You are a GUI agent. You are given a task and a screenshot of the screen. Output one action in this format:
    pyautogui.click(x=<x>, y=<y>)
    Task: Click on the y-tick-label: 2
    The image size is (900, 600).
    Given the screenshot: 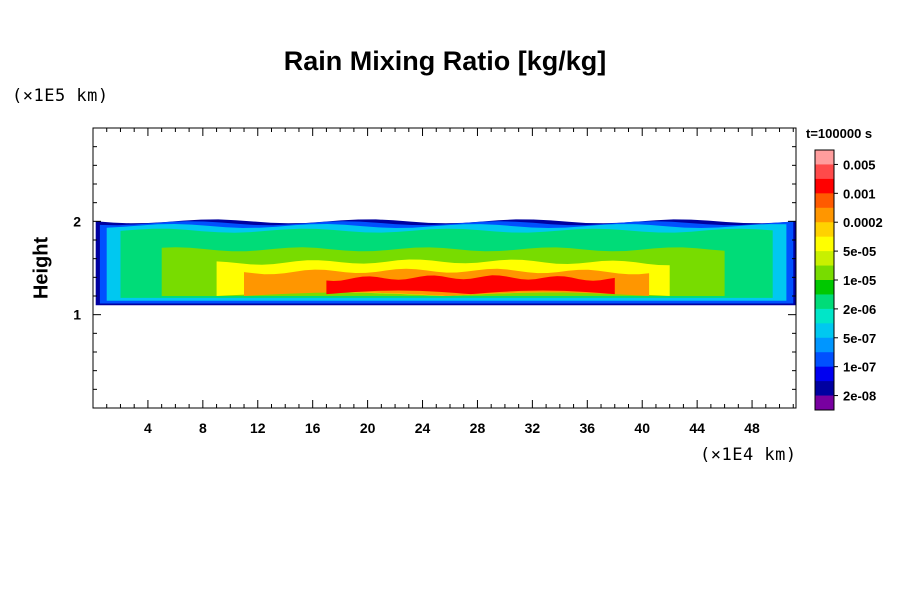 What is the action you would take?
    pyautogui.click(x=77, y=221)
    